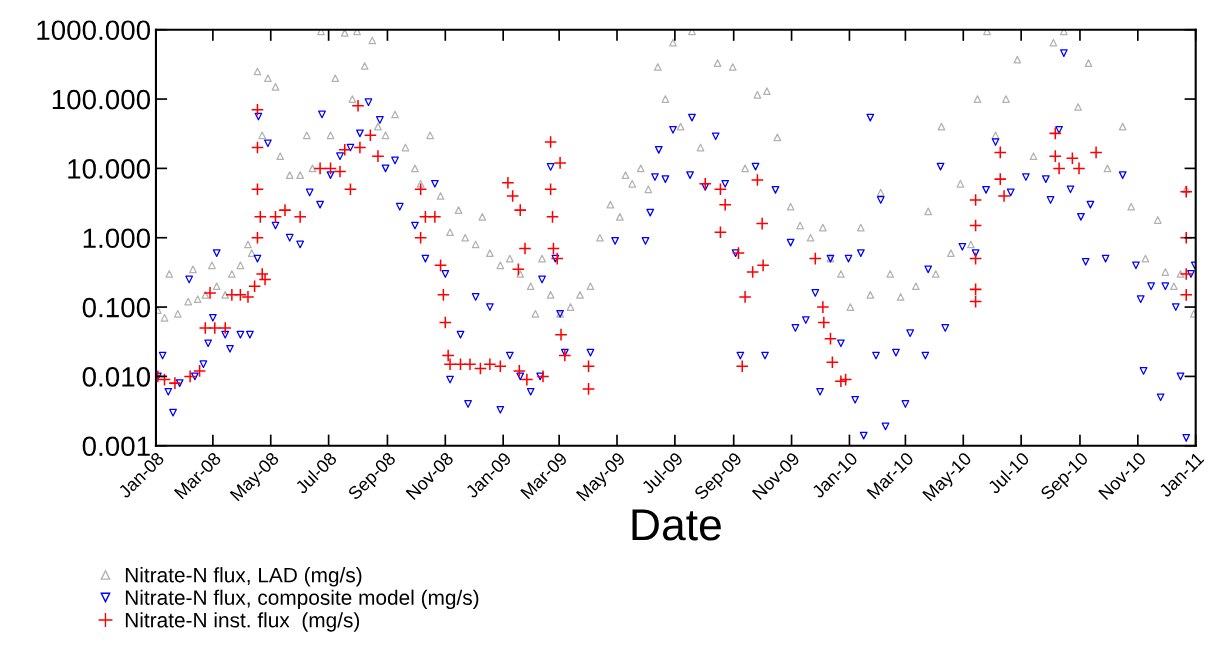  Describe the element at coordinates (116, 307) in the screenshot. I see `y-tick-label: 0.100` at that location.